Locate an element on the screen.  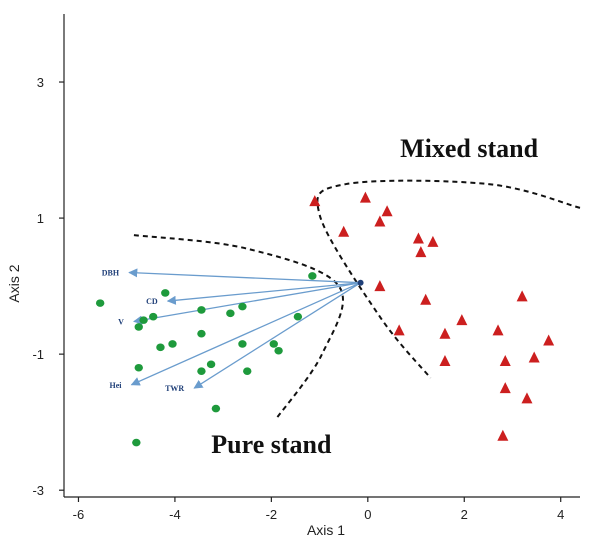
vector-label-v: V is located at coordinates (121, 321).